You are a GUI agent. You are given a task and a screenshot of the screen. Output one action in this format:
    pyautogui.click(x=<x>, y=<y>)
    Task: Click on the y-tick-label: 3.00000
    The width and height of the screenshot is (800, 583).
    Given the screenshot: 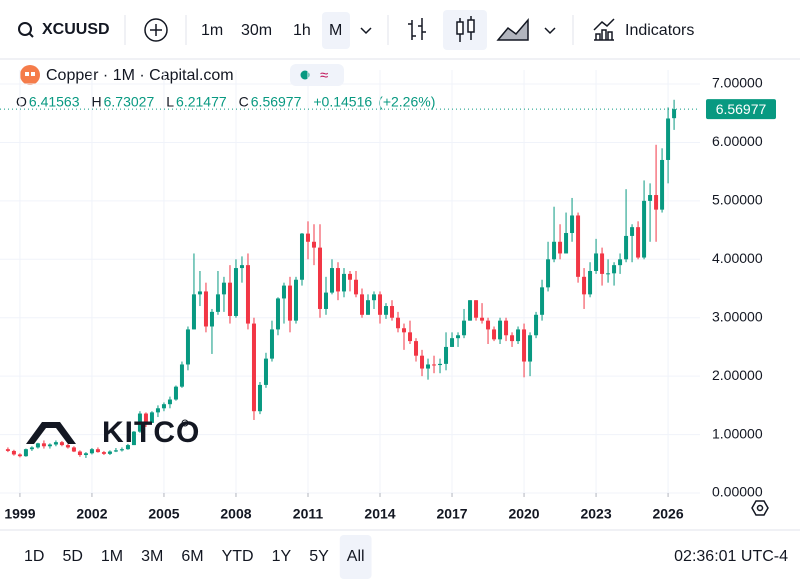 What is the action you would take?
    pyautogui.click(x=737, y=316)
    